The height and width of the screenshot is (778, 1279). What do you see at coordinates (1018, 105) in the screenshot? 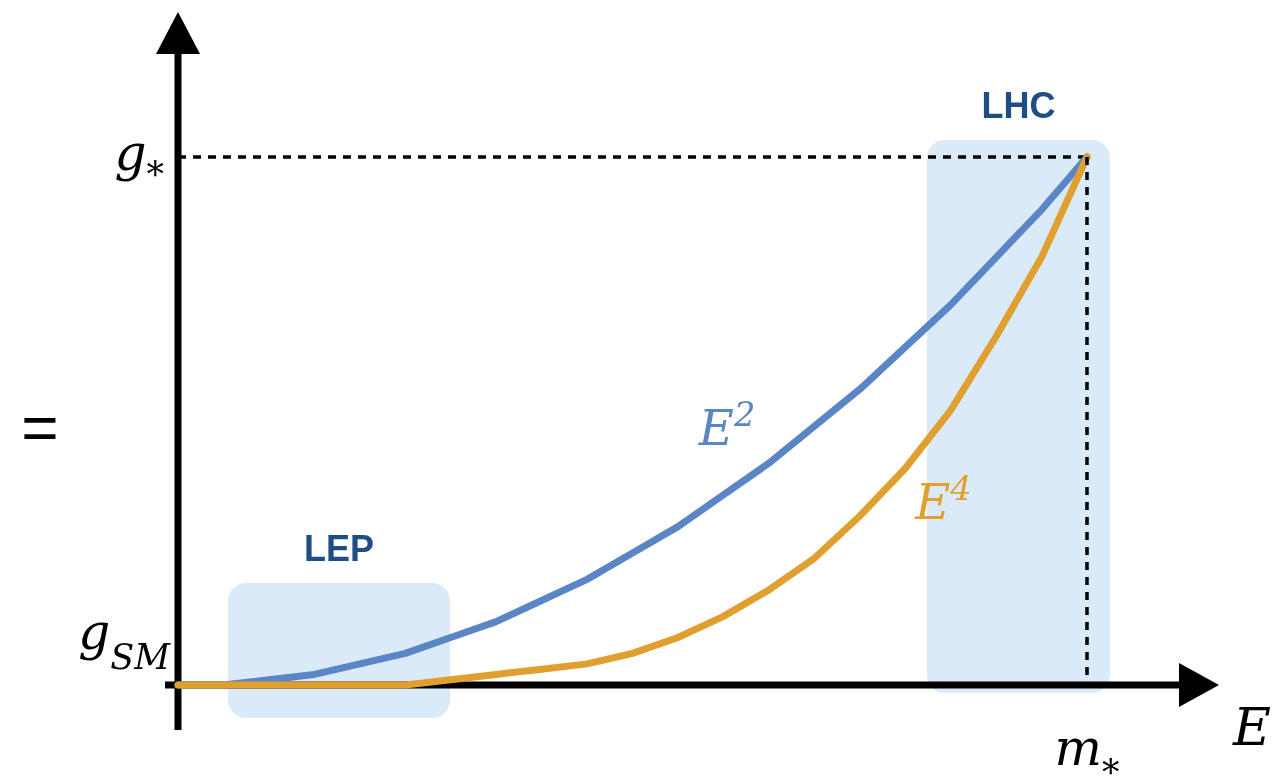
I see `text: LHC` at bounding box center [1018, 105].